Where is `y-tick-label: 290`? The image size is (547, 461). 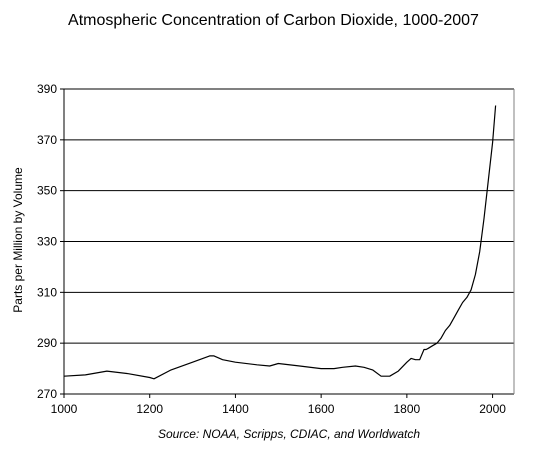
y-tick-label: 290 is located at coordinates (47, 343).